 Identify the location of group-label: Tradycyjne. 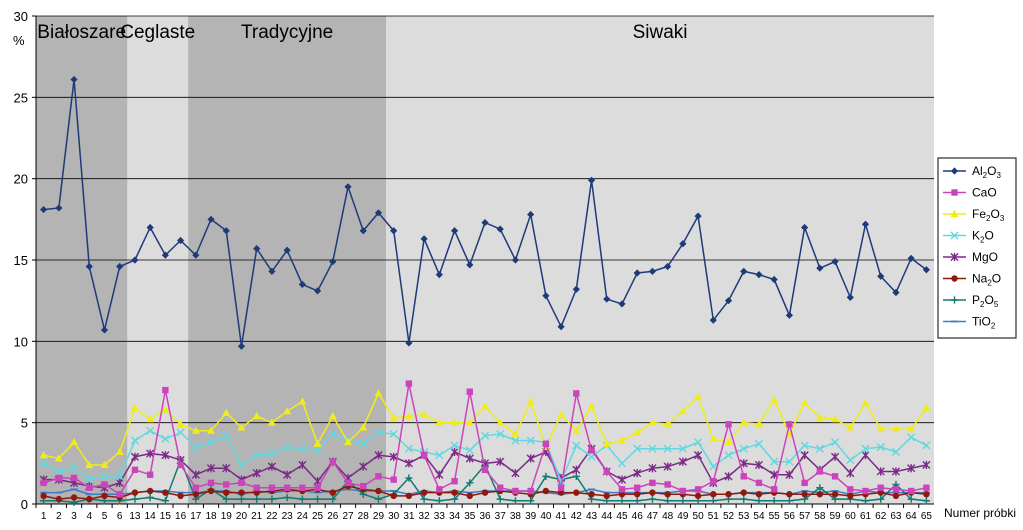
(287, 32).